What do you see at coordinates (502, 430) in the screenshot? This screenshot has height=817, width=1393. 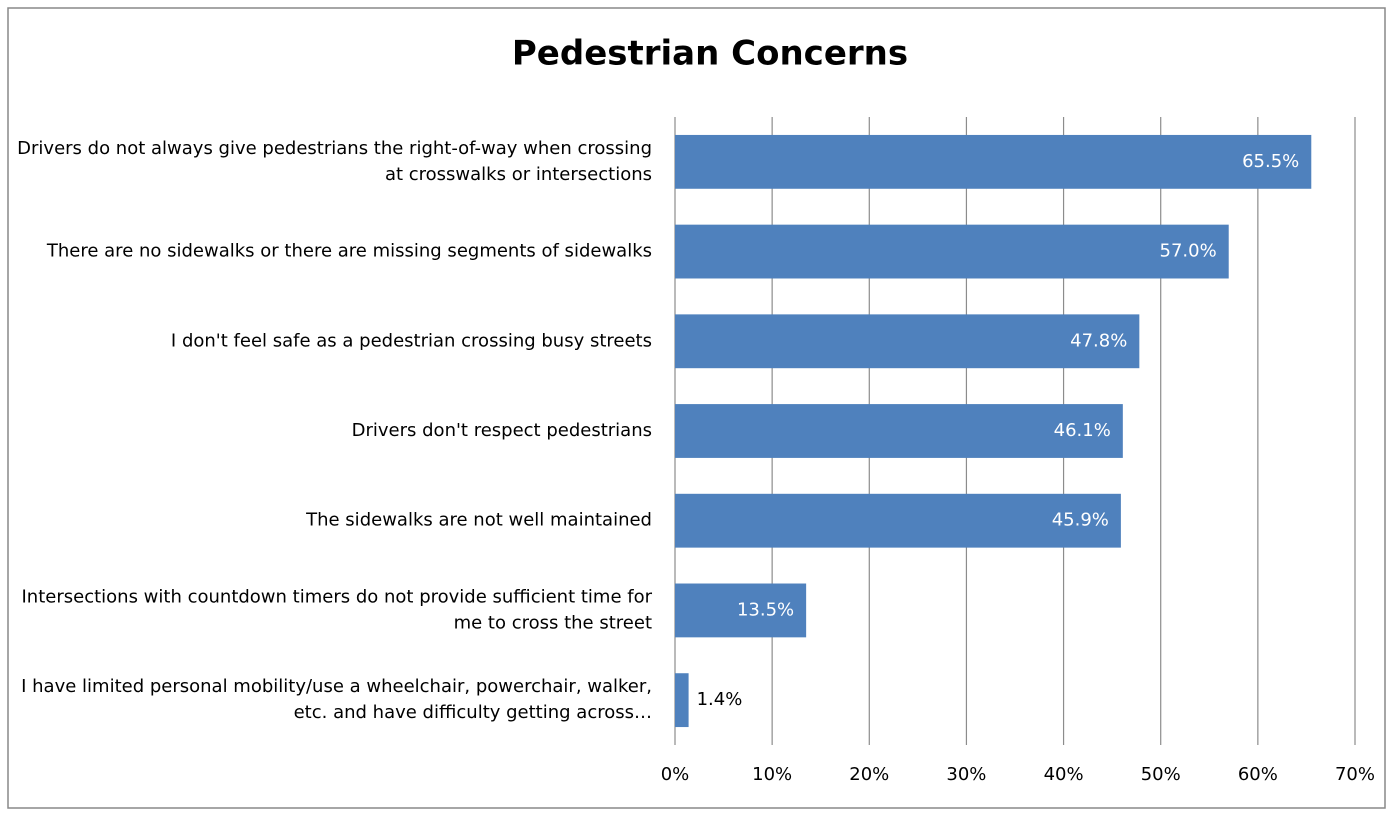 I see `y-tick-label: Drivers don't respect pedestrians` at bounding box center [502, 430].